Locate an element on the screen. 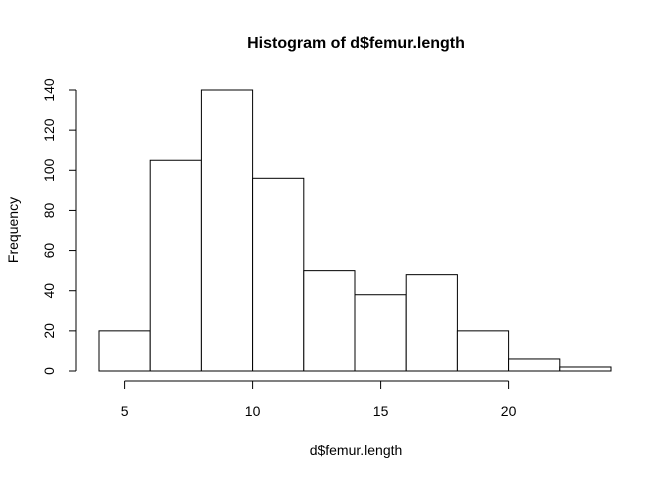 Image resolution: width=672 pixels, height=485 pixels. x-tick-label: 20 is located at coordinates (509, 411).